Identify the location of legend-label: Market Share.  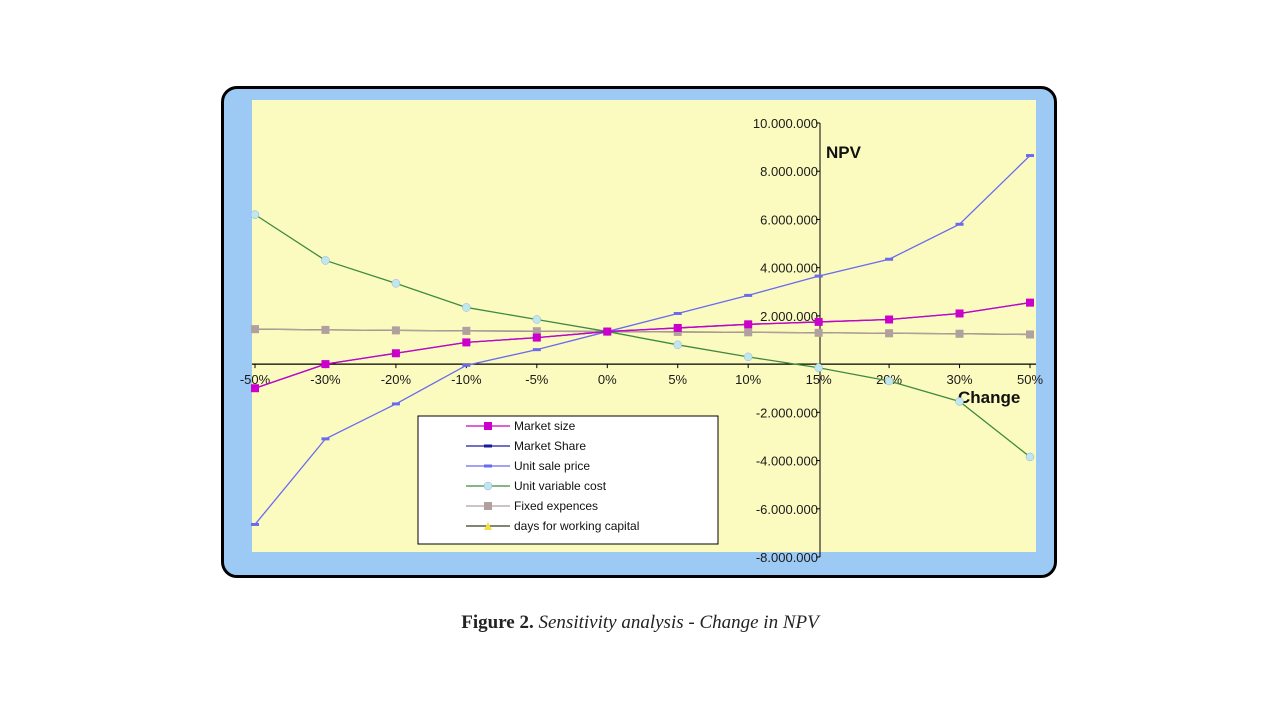
(550, 446).